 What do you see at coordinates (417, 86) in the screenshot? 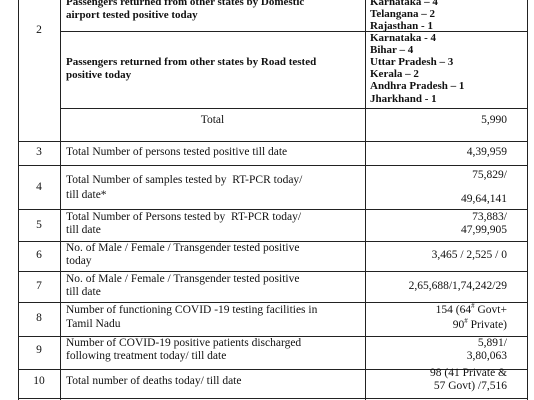
I see `value: Andhra Pradesh – 1` at bounding box center [417, 86].